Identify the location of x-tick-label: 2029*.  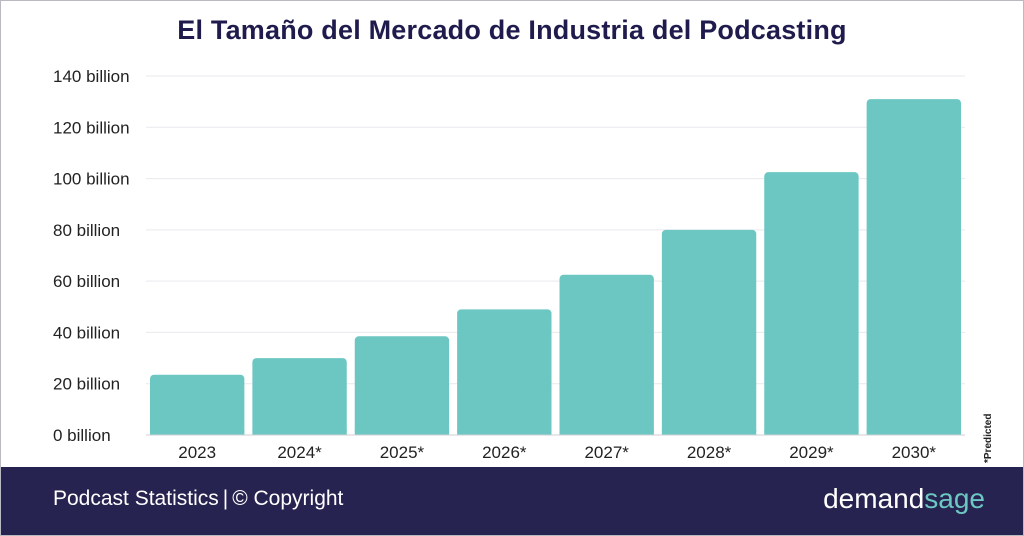
(811, 452).